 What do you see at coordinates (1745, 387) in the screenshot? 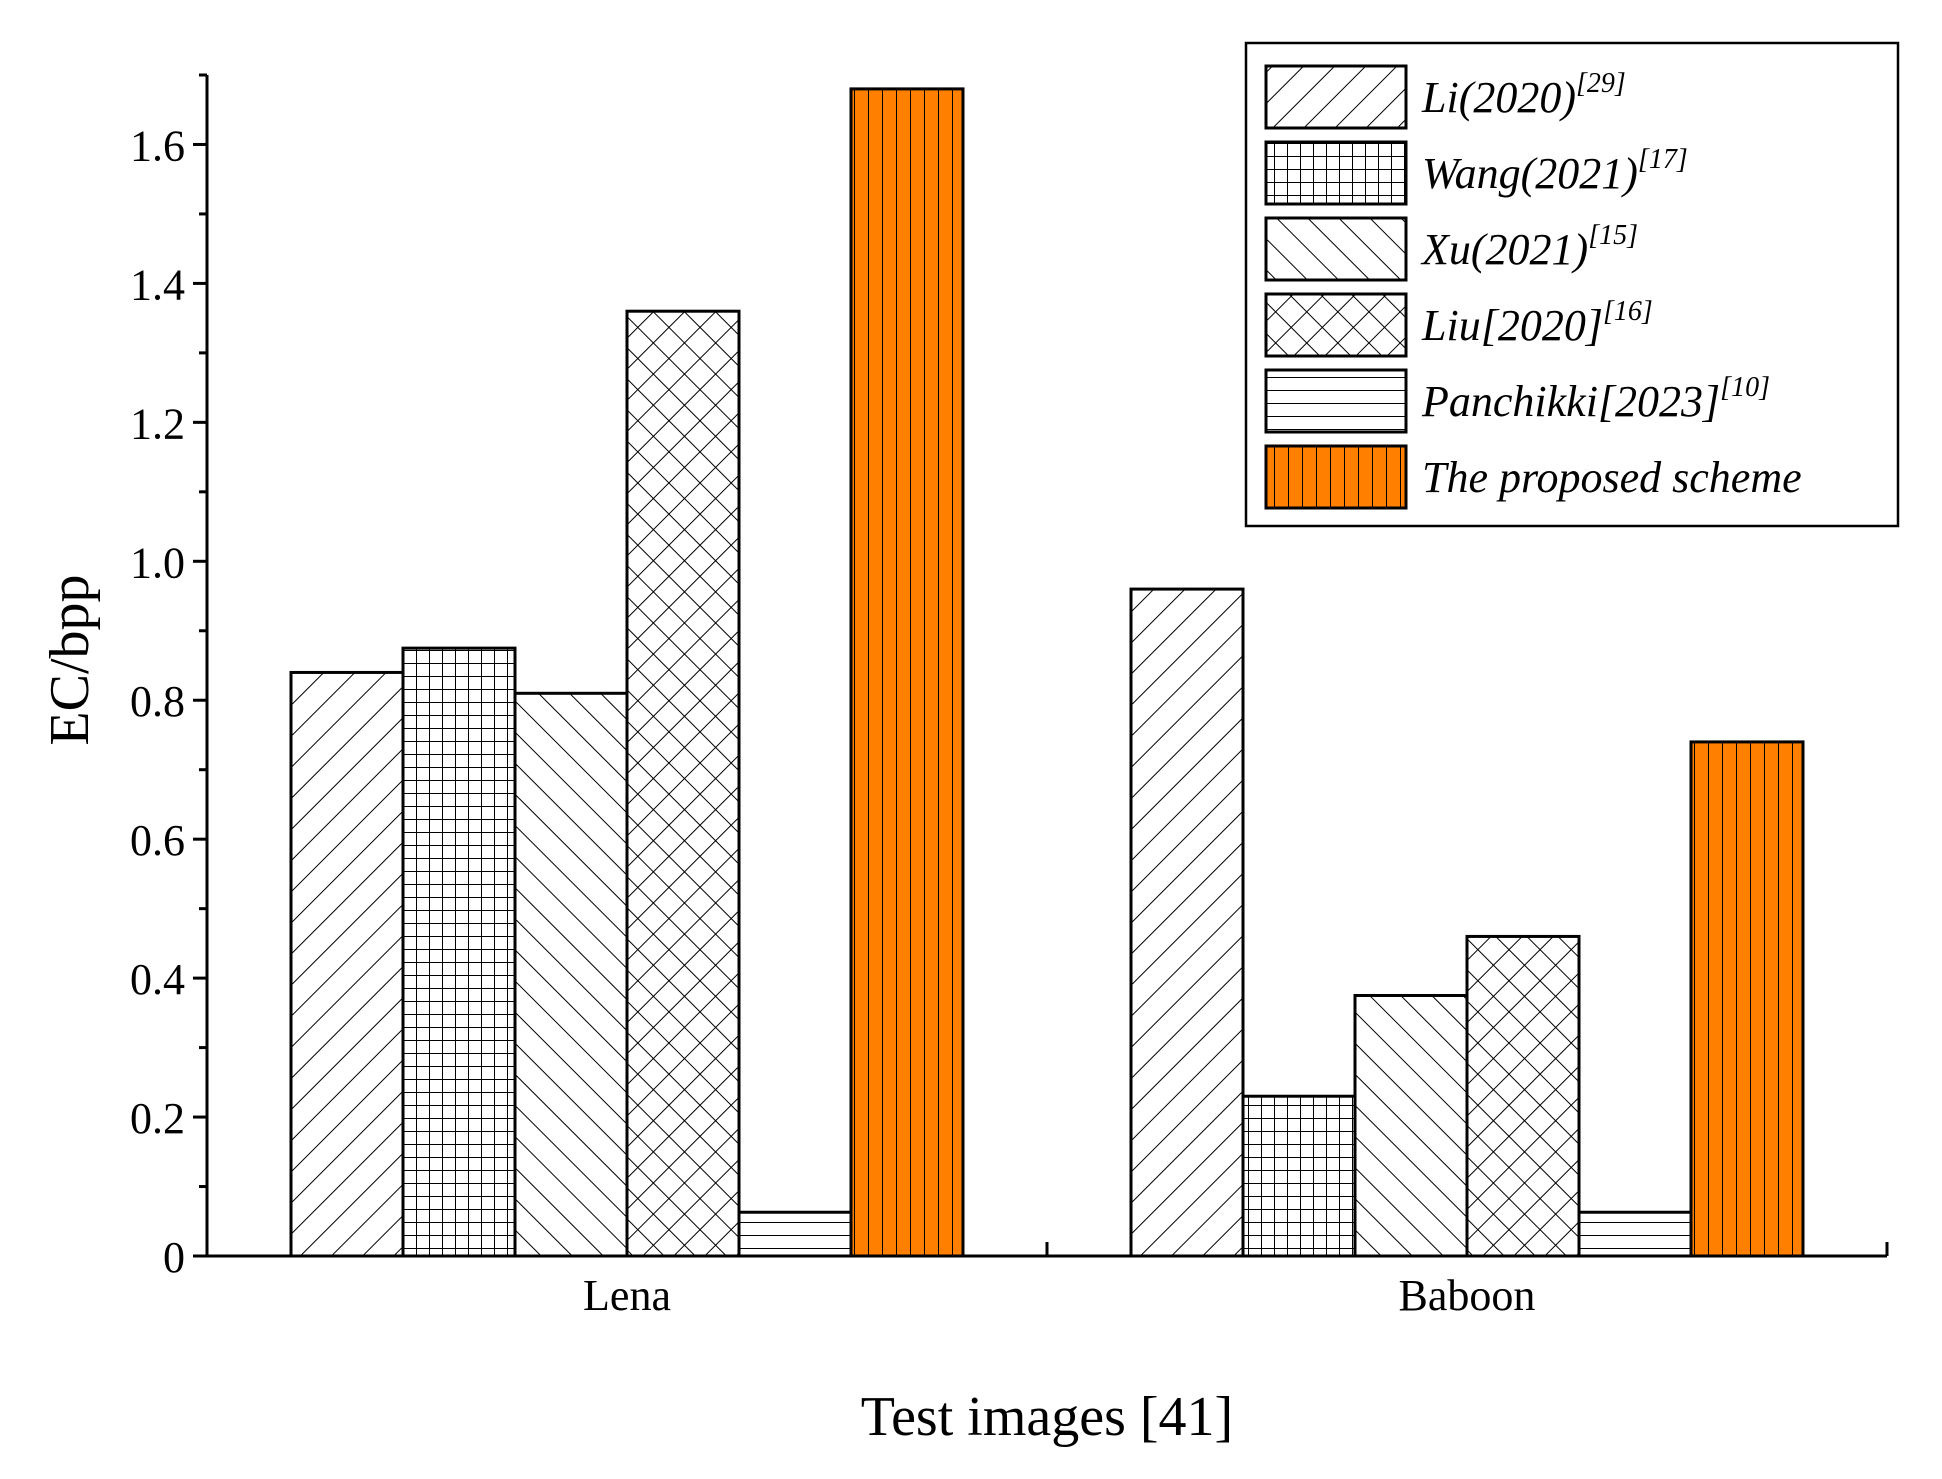
I see `legend-reference: [10]` at bounding box center [1745, 387].